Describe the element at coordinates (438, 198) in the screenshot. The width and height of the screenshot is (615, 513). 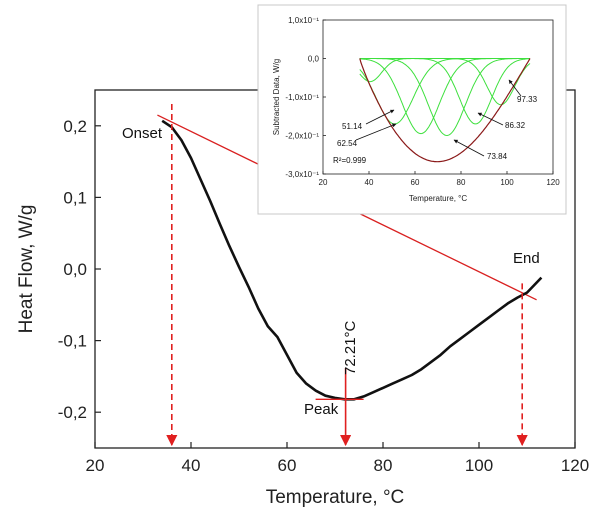
I see `inset-x-axis-label: Temperature, °C` at that location.